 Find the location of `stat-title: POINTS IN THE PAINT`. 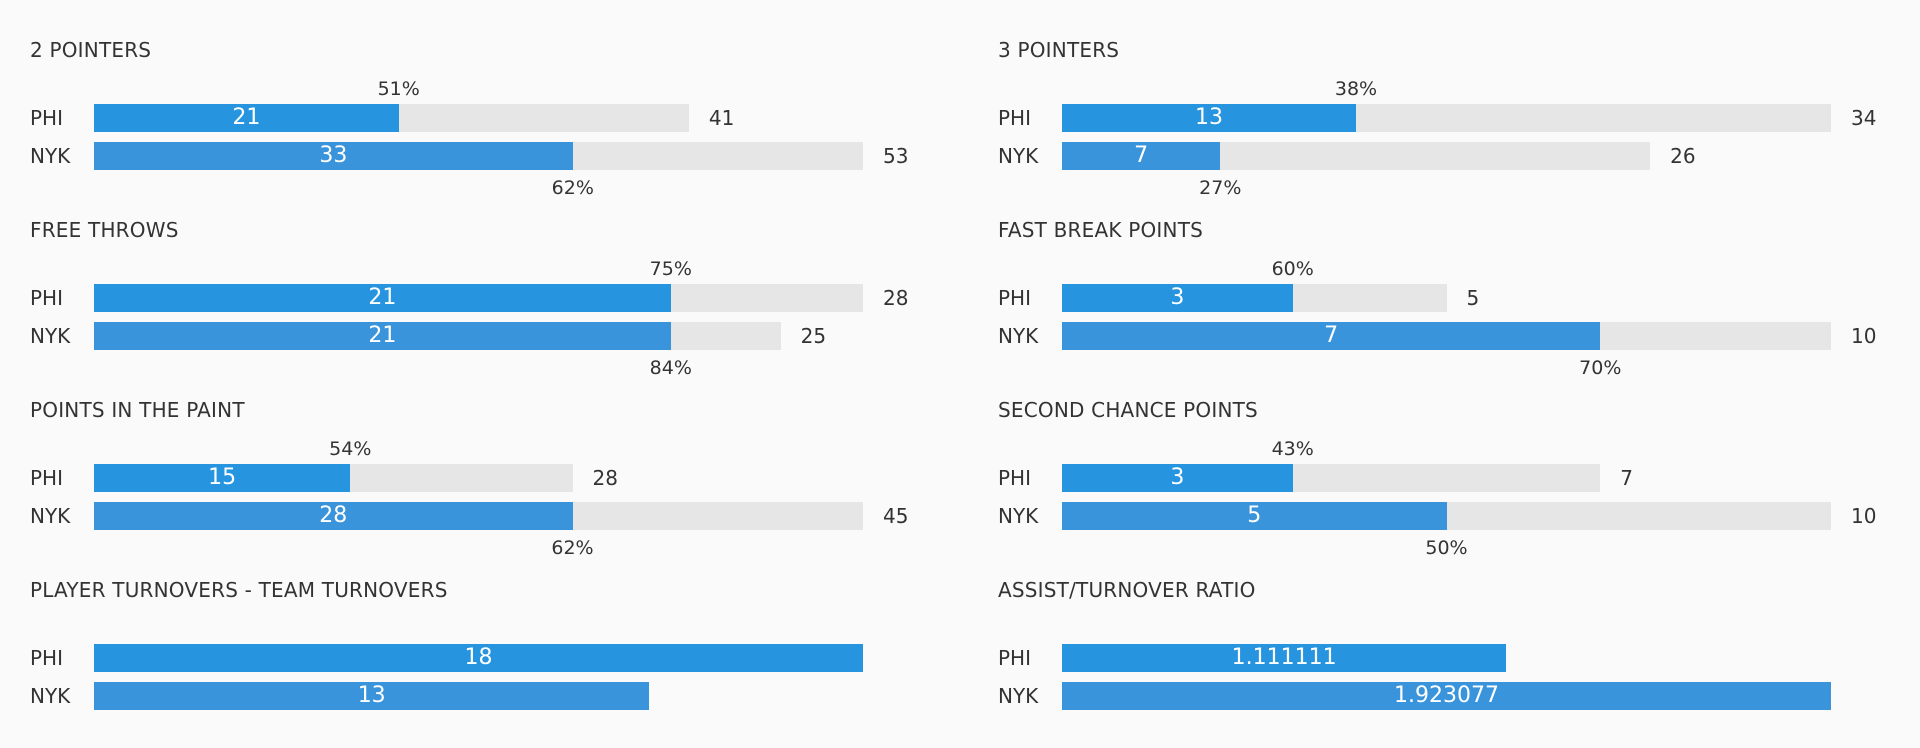

stat-title: POINTS IN THE PAINT is located at coordinates (137, 410).